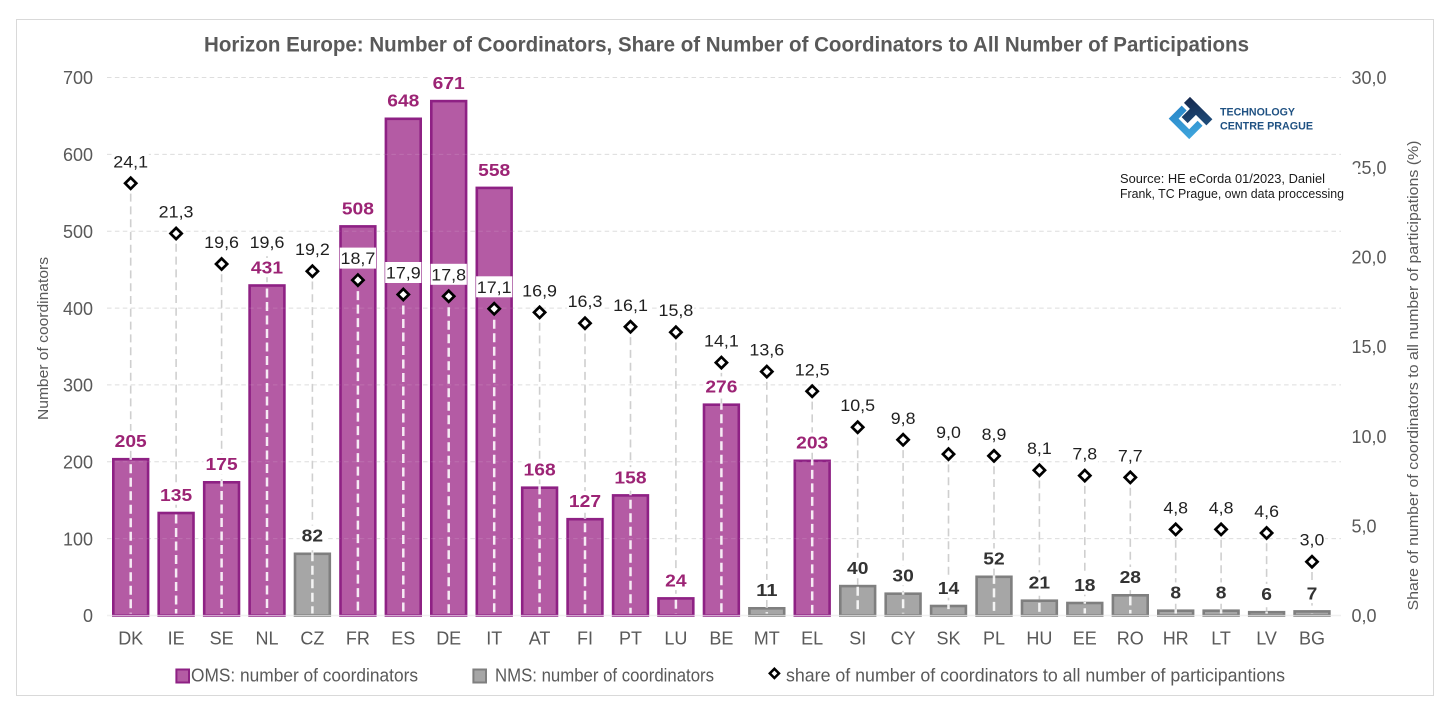 Image resolution: width=1450 pixels, height=716 pixels. Describe the element at coordinates (721, 638) in the screenshot. I see `svg-text: BE` at that location.